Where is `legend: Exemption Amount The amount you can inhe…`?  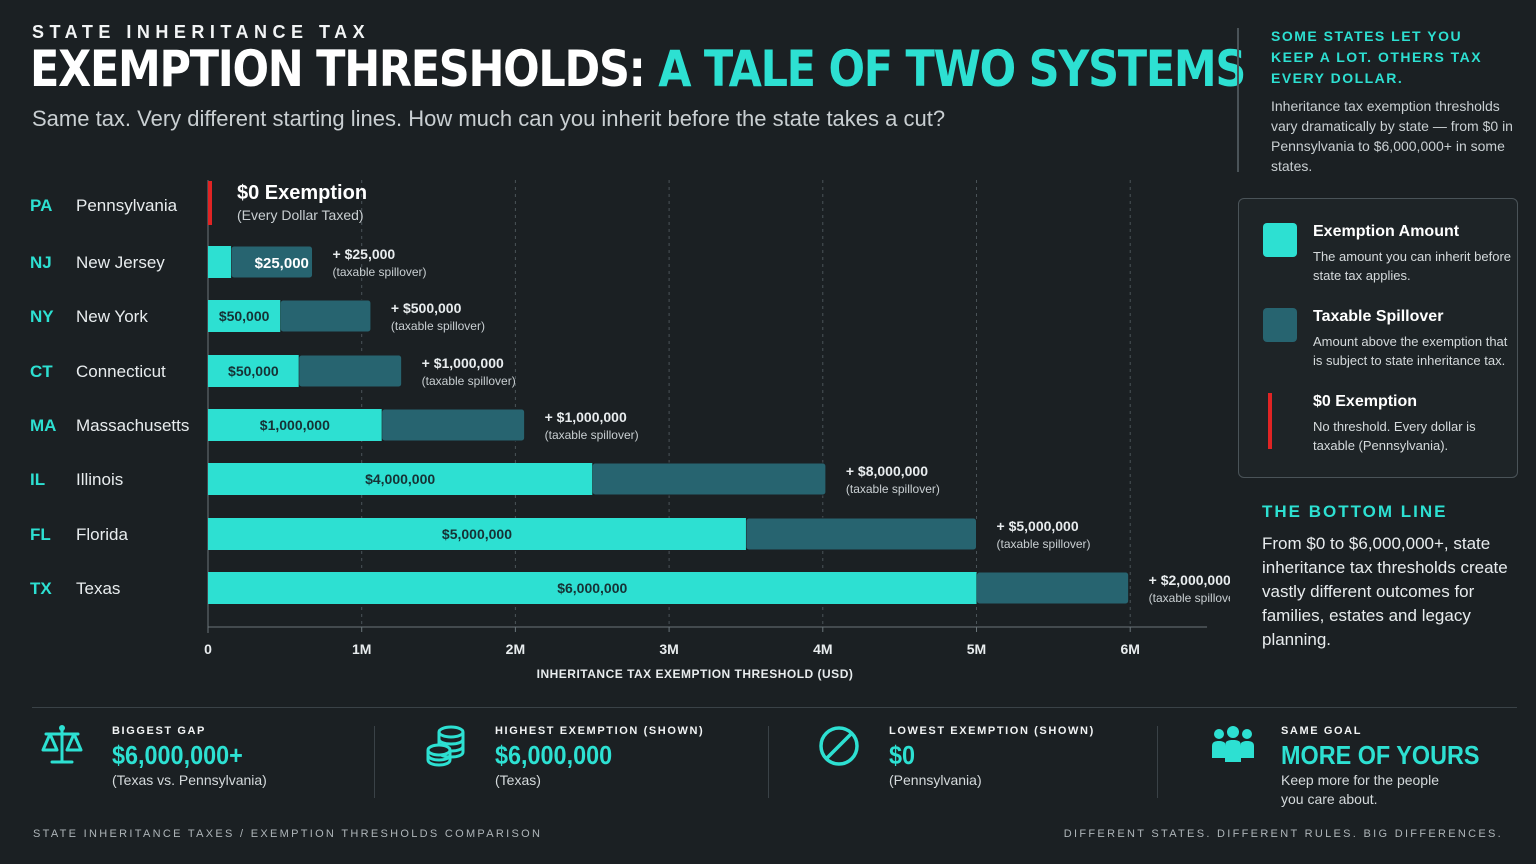 legend: Exemption Amount The amount you can inhe… is located at coordinates (1378, 338).